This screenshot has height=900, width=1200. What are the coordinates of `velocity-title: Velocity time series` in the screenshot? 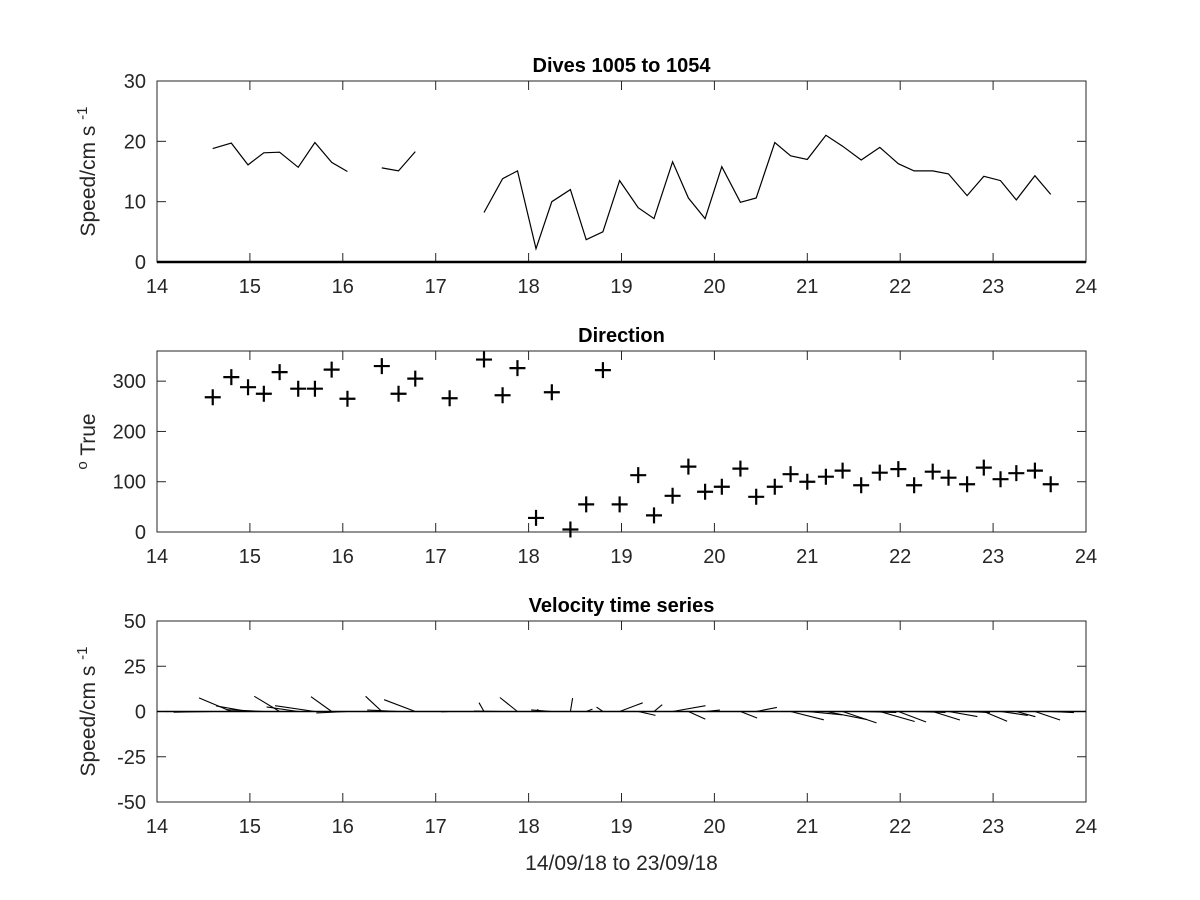 It's located at (622, 606).